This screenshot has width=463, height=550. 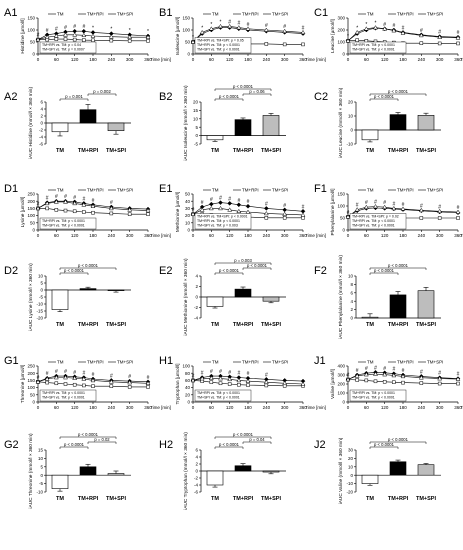 What do you see at coordinates (186, 123) in the screenshot?
I see `y-axis-label: iAUC Isoleucine (mmol/l × 360 min)` at bounding box center [186, 123].